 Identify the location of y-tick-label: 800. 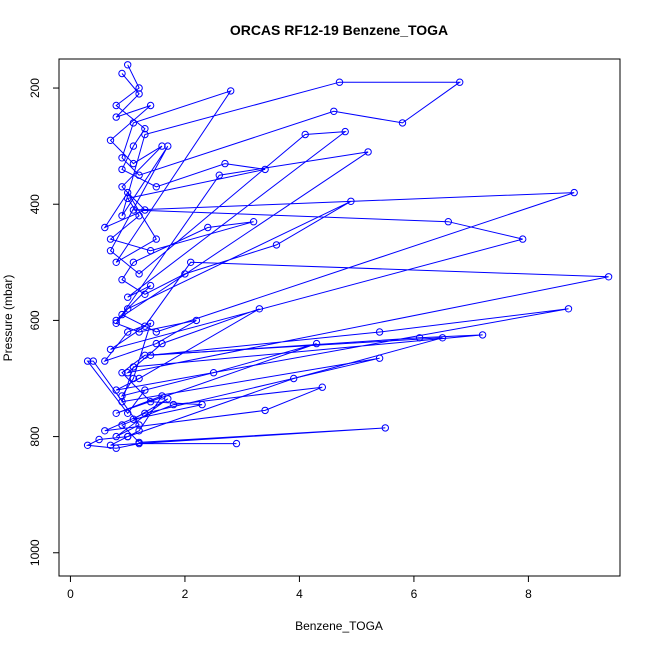
(35, 436).